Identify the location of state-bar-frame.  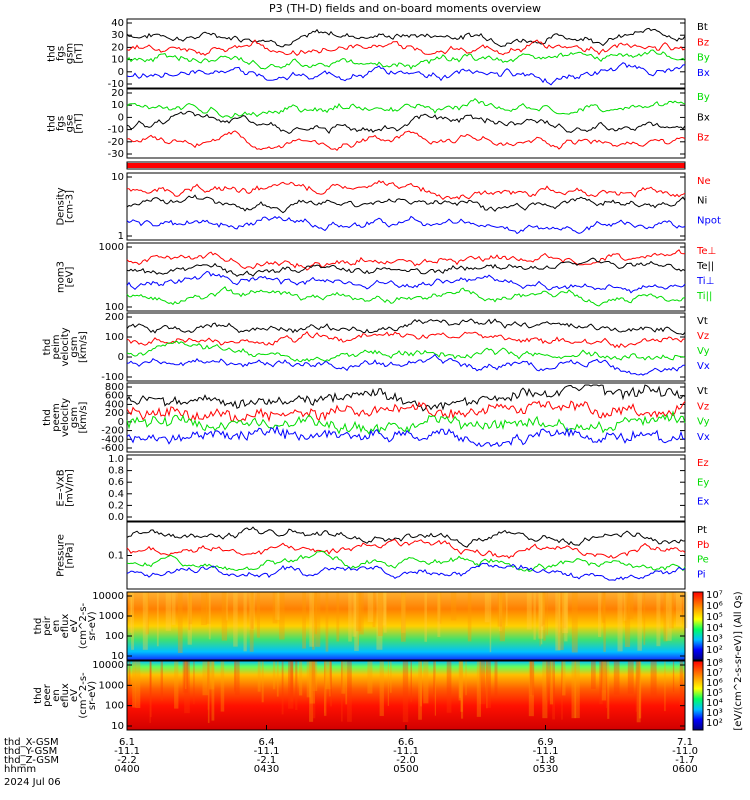
(406, 165).